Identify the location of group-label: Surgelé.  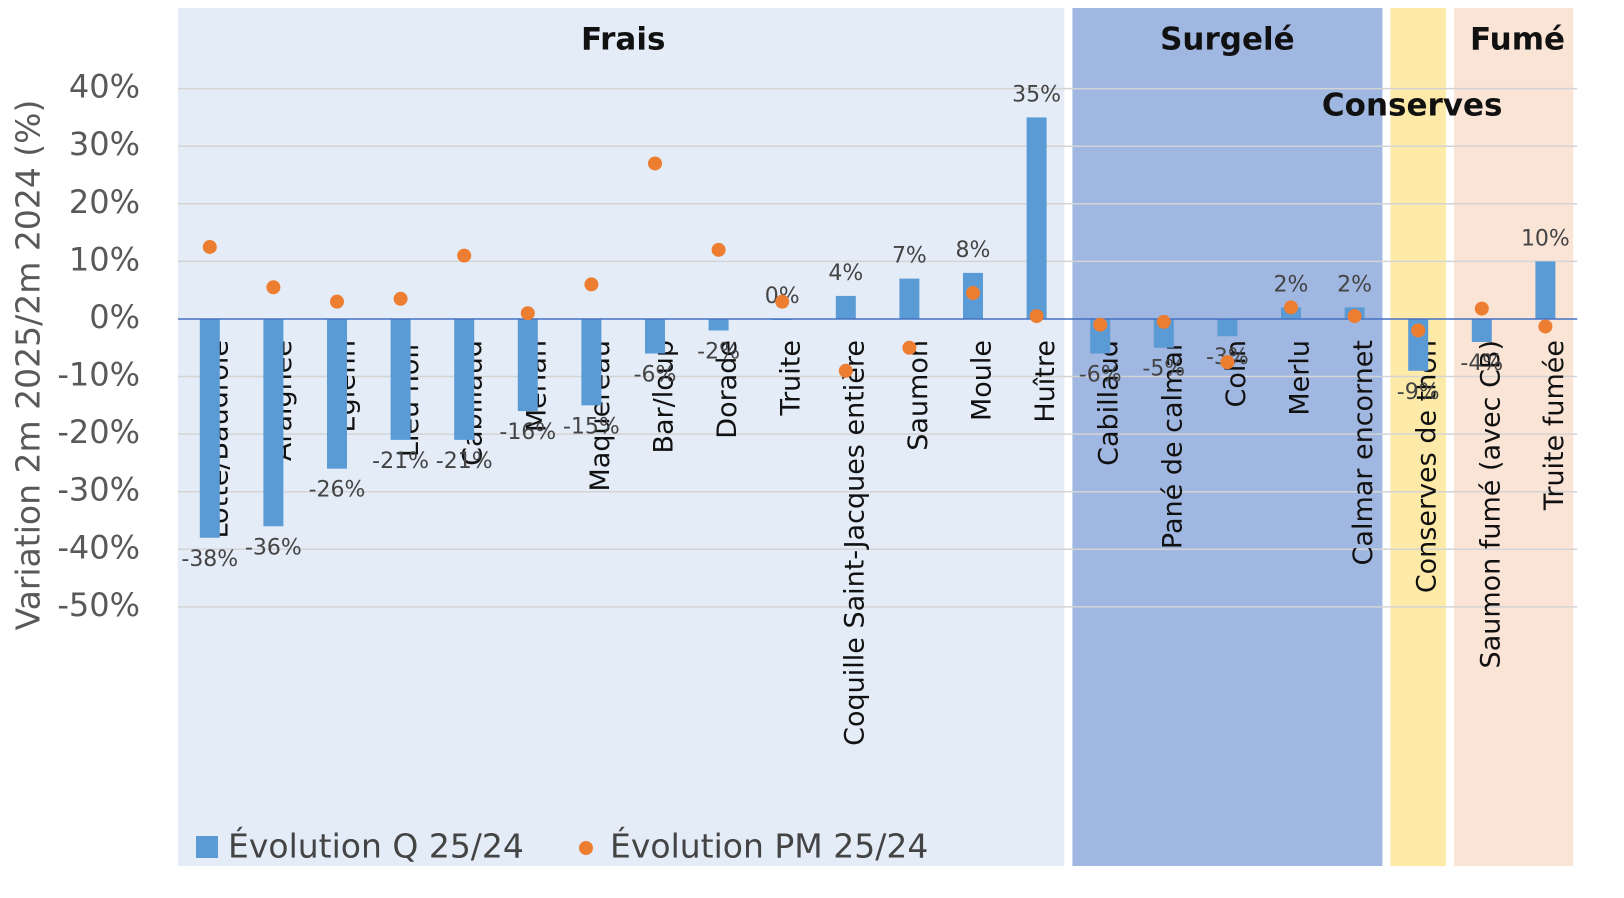
(1227, 40).